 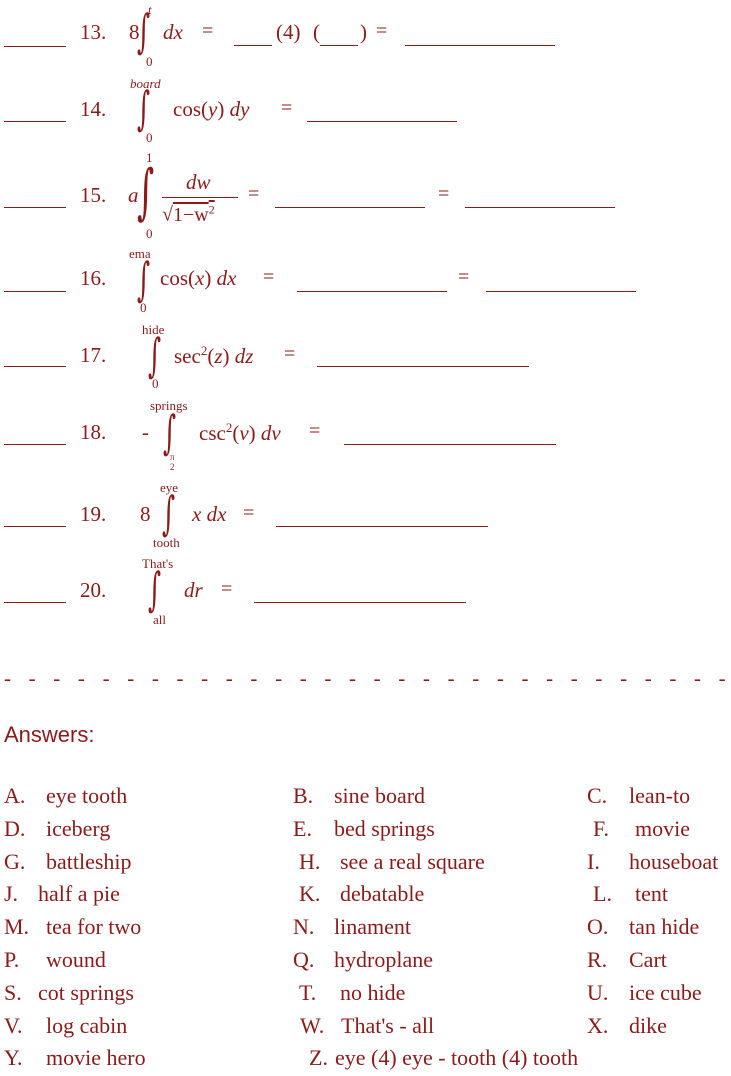 What do you see at coordinates (593, 861) in the screenshot?
I see `answer-letter: I.` at bounding box center [593, 861].